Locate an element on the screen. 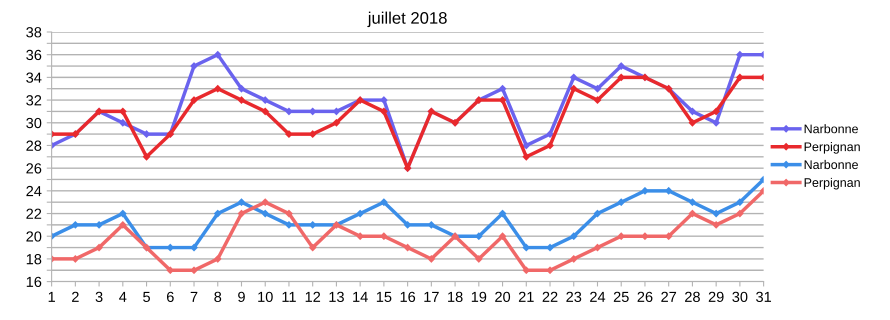 The image size is (890, 320). x-tick-label: 10 is located at coordinates (265, 297).